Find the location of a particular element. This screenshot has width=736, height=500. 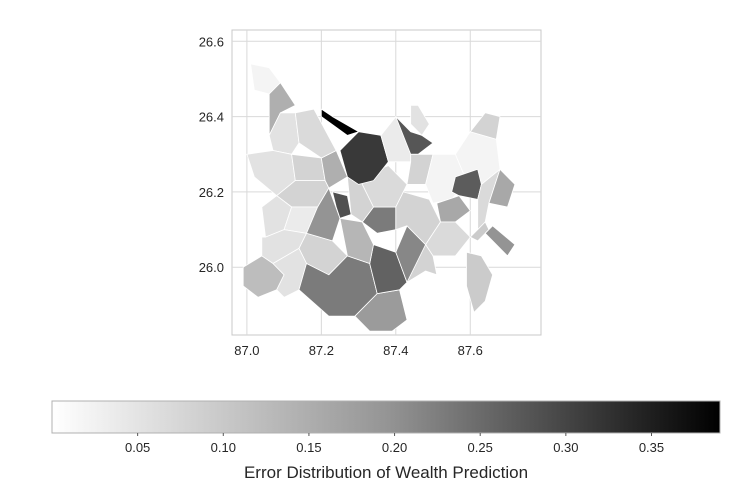

colorbar-tick-label: 0.15 is located at coordinates (308, 447).